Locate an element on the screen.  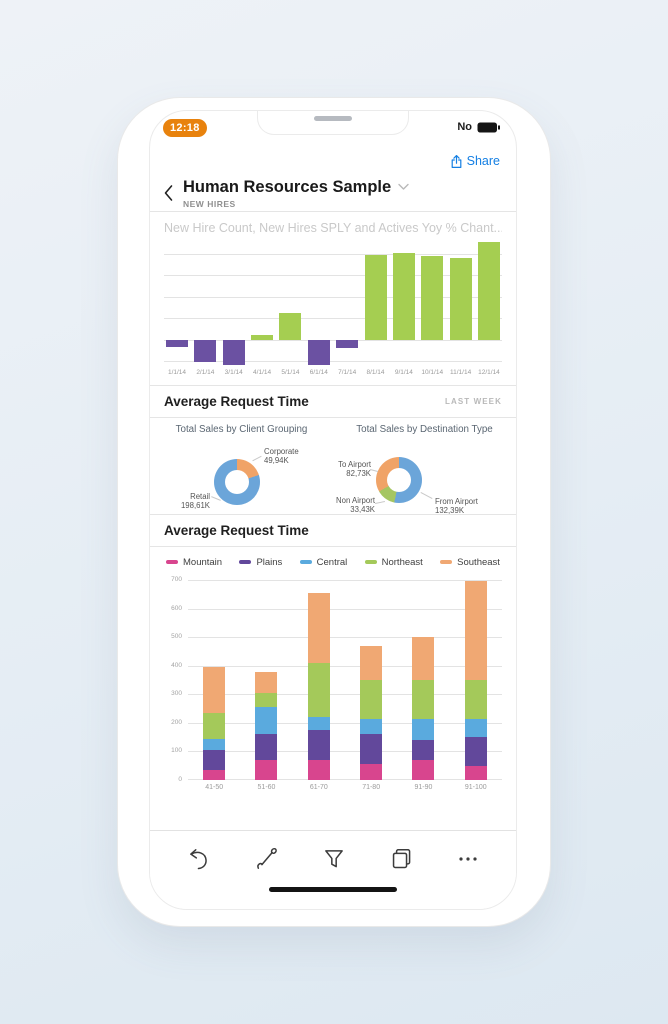
home-indicator is located at coordinates (333, 889).